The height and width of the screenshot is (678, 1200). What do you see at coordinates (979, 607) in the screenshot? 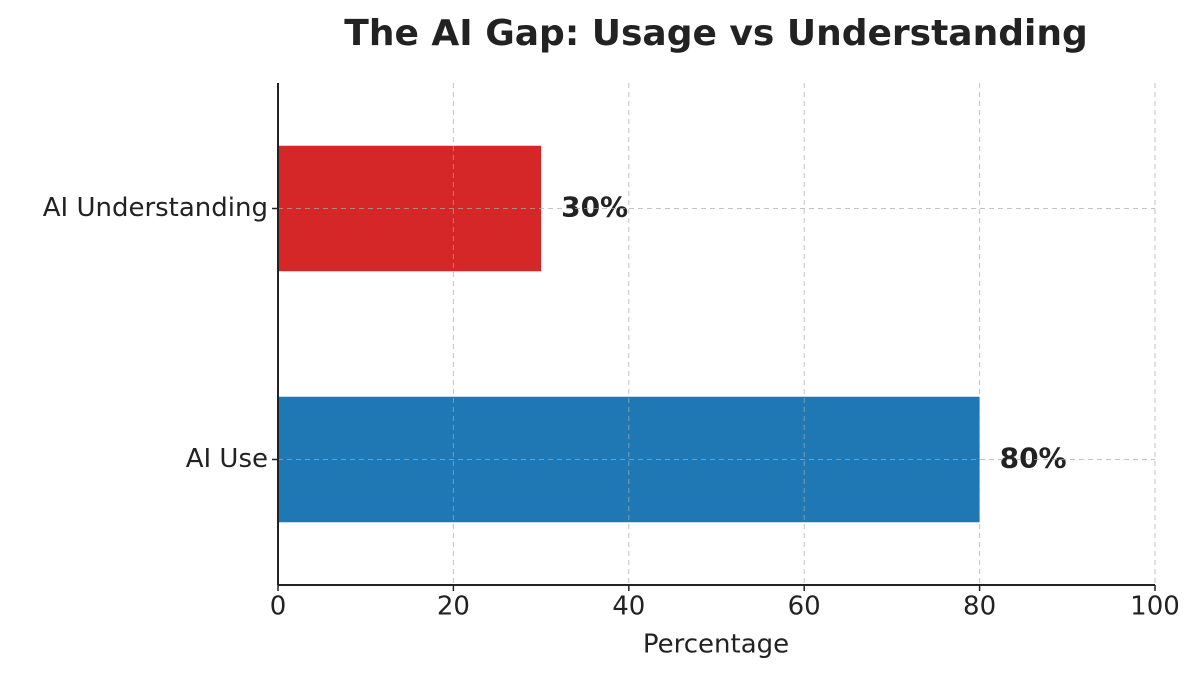
I see `x-tick-label: 80` at bounding box center [979, 607].